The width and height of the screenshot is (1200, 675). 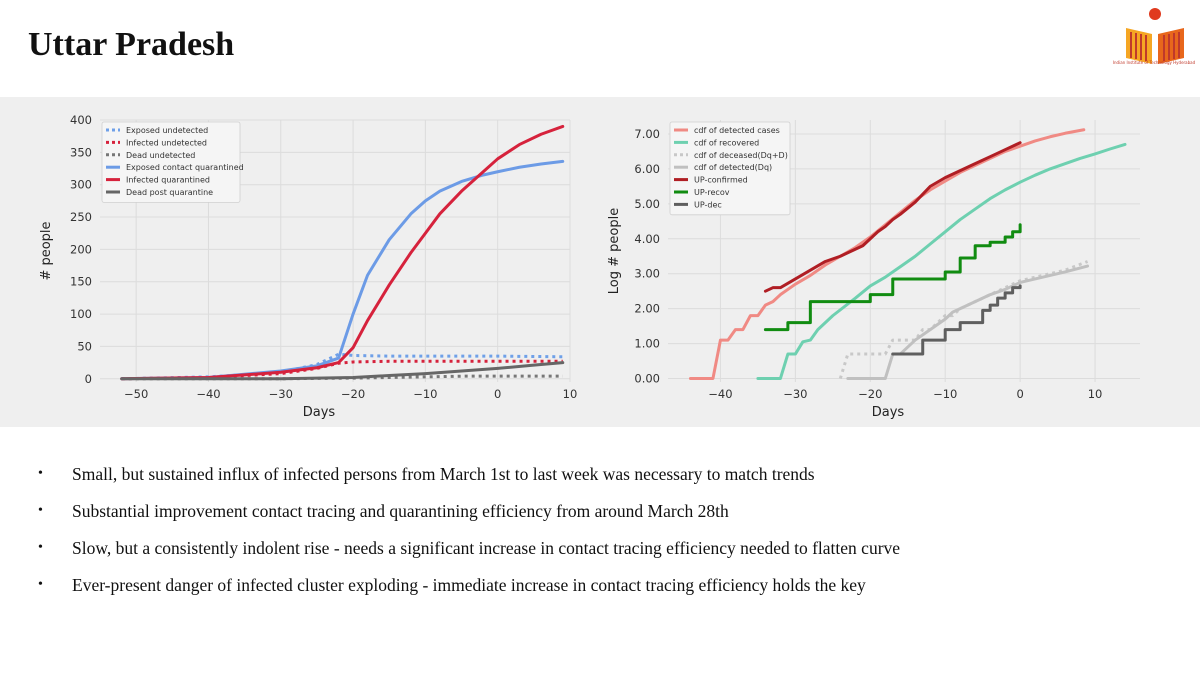 I want to click on legend-label: Exposed contact quarantined, so click(x=185, y=167).